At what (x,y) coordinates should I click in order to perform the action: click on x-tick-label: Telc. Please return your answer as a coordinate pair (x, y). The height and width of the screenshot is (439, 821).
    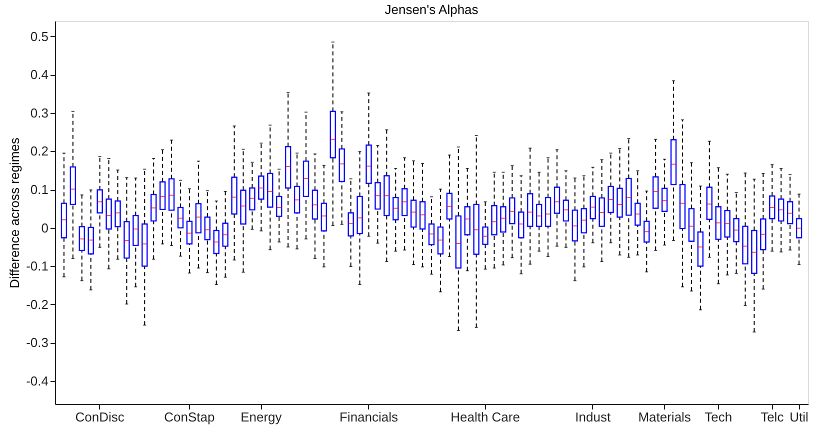
    Looking at the image, I should click on (772, 417).